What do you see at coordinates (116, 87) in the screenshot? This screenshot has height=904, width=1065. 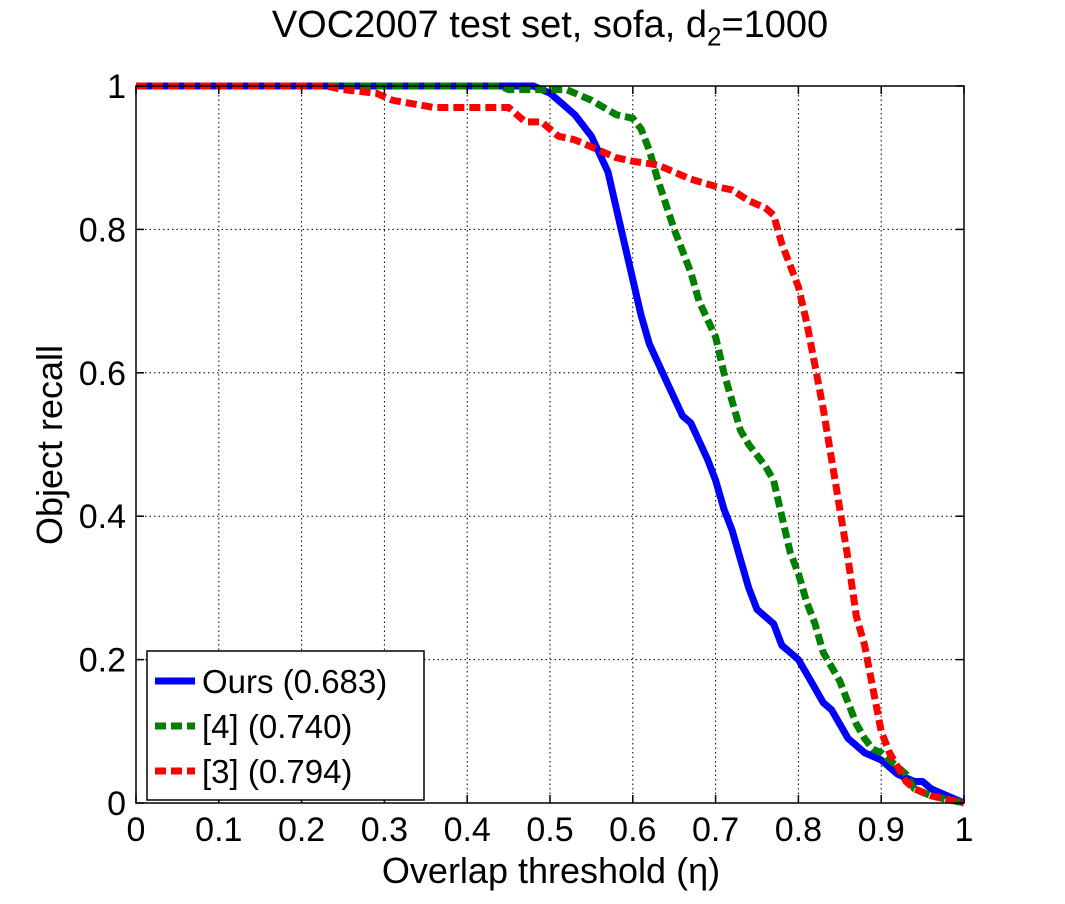 I see `y-tick-label: 1` at bounding box center [116, 87].